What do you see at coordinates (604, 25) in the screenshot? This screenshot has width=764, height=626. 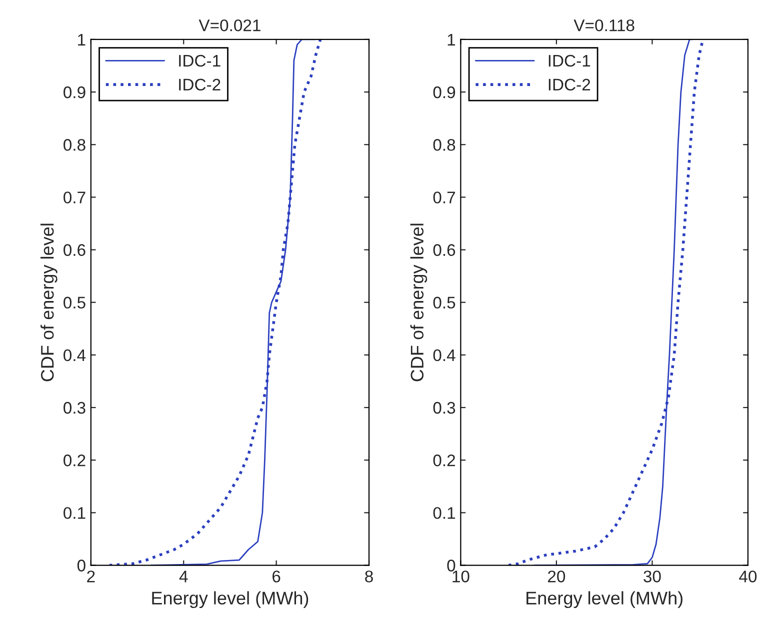 I see `chart-title: V=0.118` at bounding box center [604, 25].